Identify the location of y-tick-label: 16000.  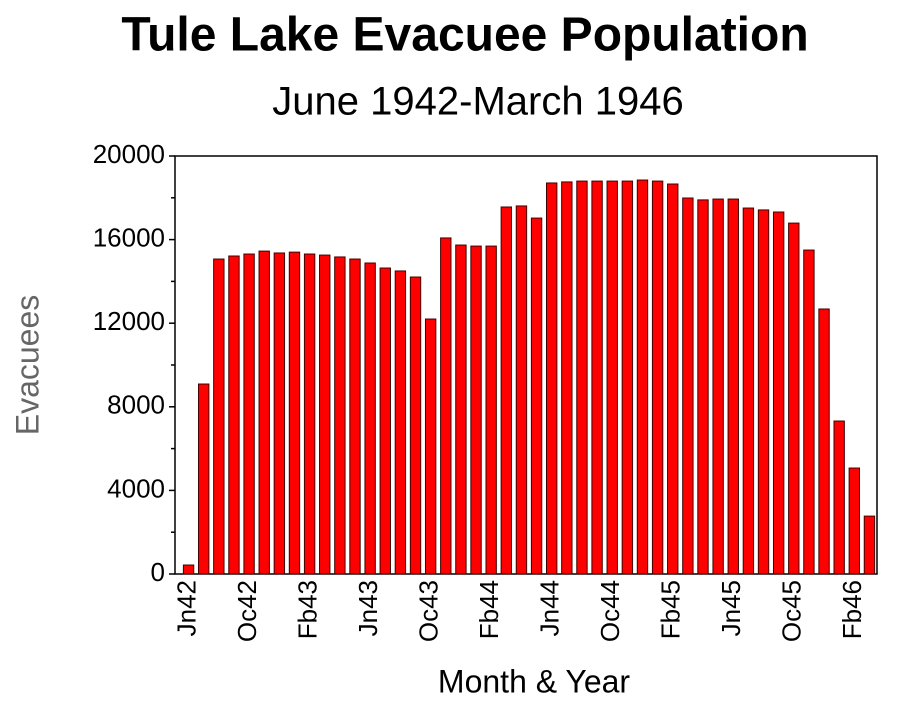
(129, 237).